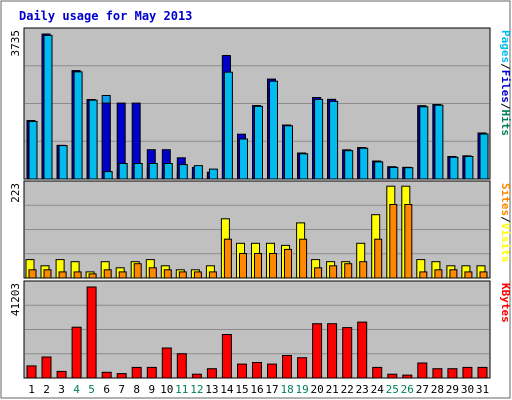 This screenshot has width=512, height=400. Describe the element at coordinates (15, 193) in the screenshot. I see `panel-visits-ymax-label: 223` at that location.